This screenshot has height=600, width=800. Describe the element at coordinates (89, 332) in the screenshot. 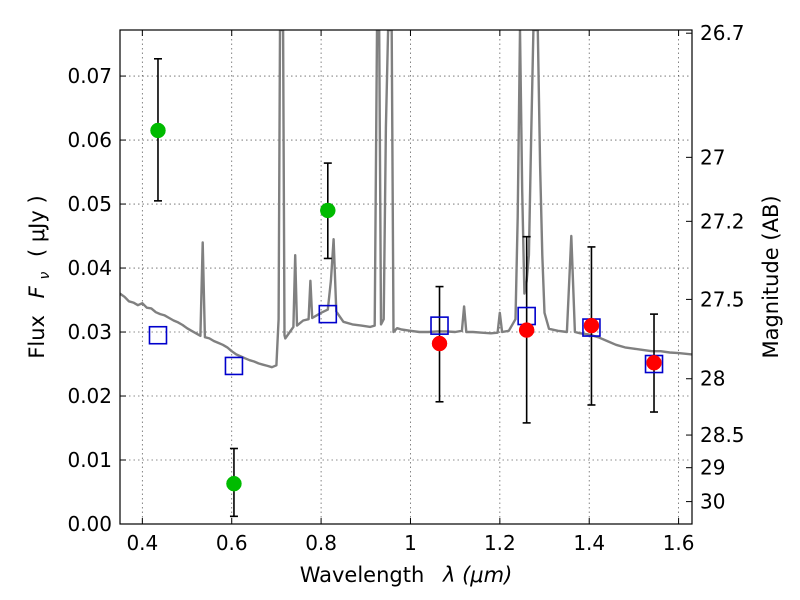

I see `y-tick-label: 0.03` at that location.